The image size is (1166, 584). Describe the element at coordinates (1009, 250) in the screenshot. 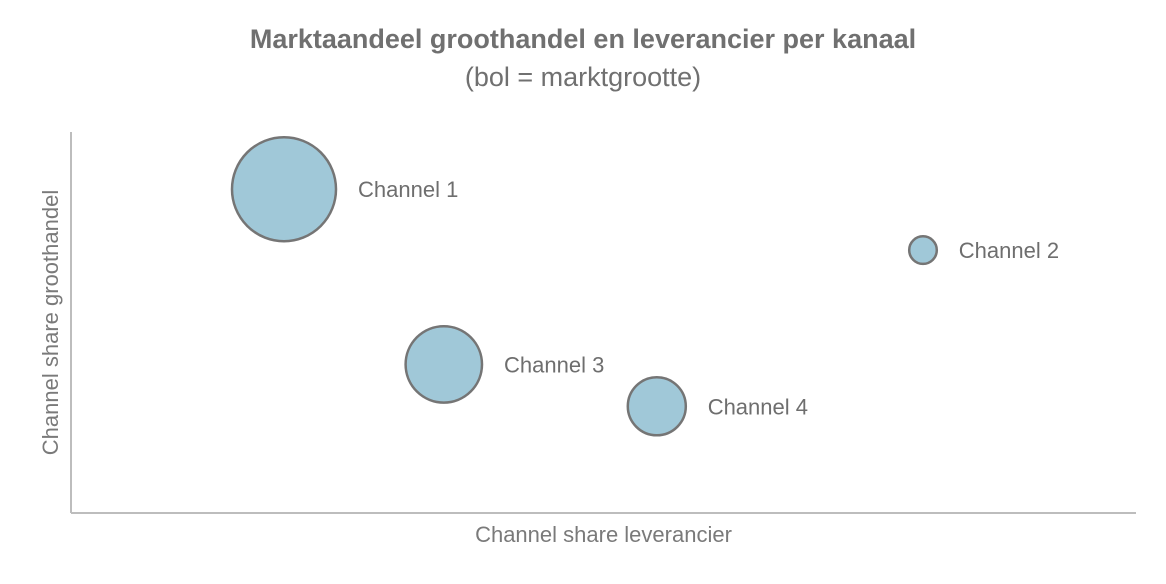

I see `bubble-label-channel-2: Channel 2` at that location.